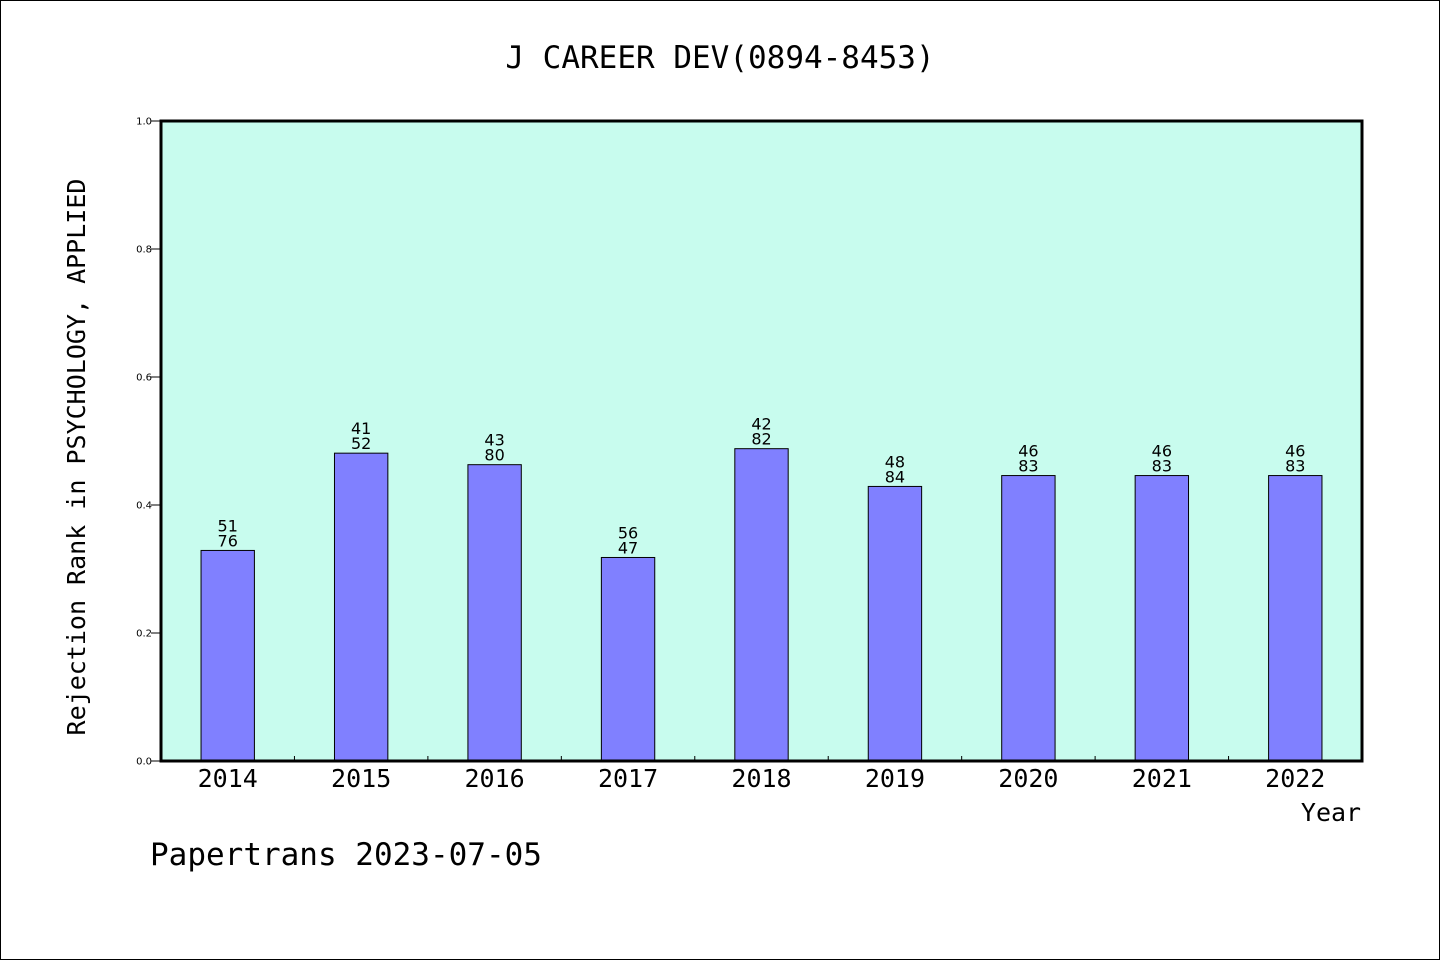 The height and width of the screenshot is (960, 1440). What do you see at coordinates (1331, 812) in the screenshot?
I see `x-axis-label: Year` at bounding box center [1331, 812].